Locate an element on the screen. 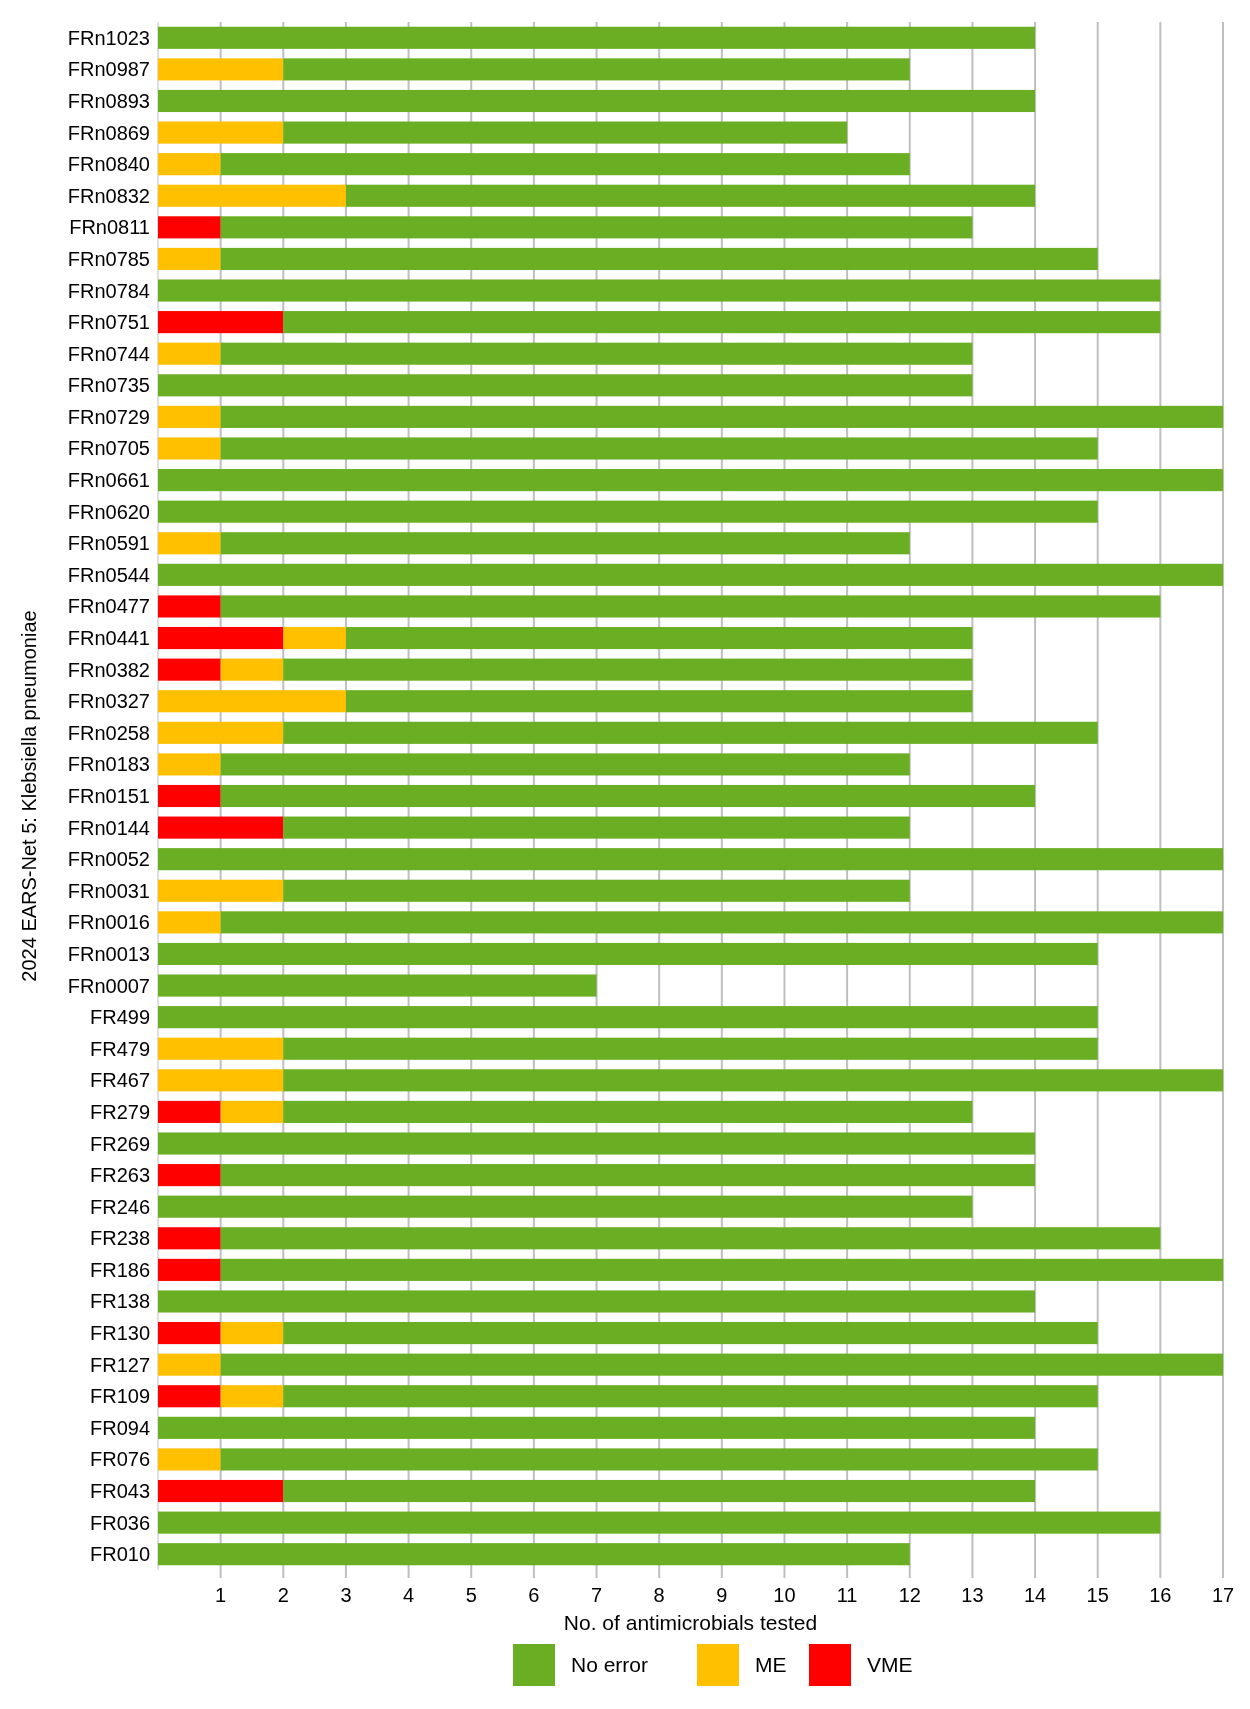 The height and width of the screenshot is (1709, 1250). x-tick-label: 2 is located at coordinates (283, 1595).